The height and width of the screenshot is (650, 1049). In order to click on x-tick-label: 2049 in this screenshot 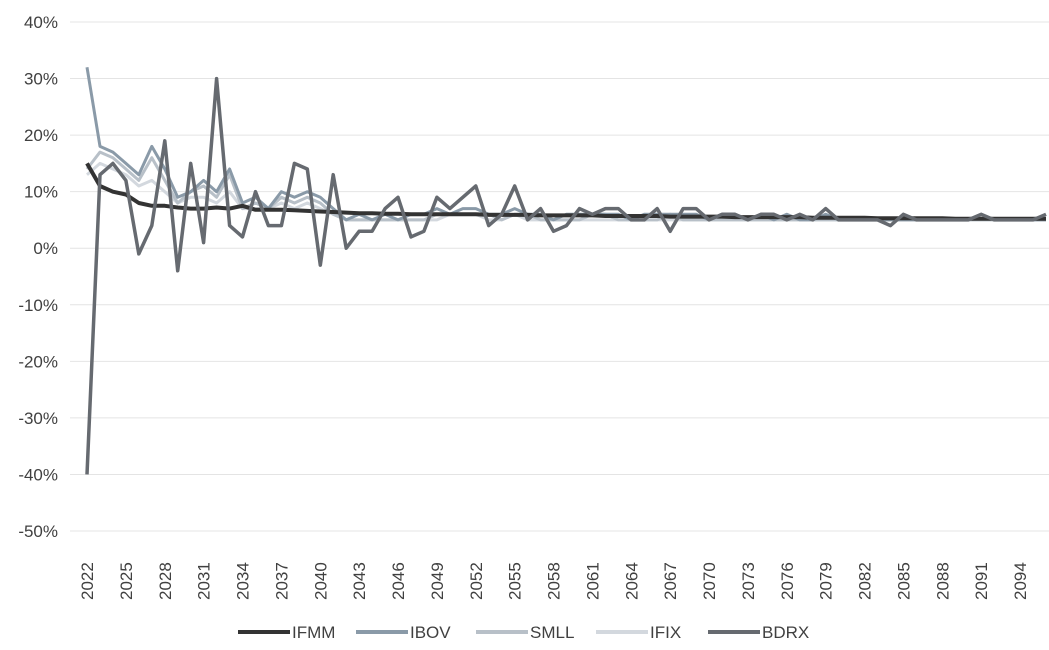, I will do `click(437, 581)`.